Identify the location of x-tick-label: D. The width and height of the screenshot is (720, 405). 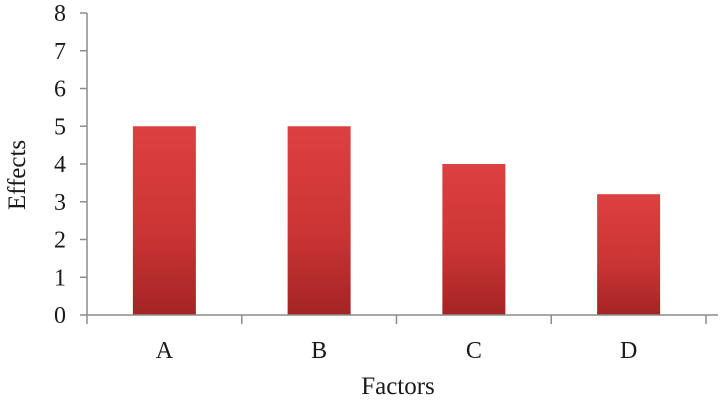
(628, 351).